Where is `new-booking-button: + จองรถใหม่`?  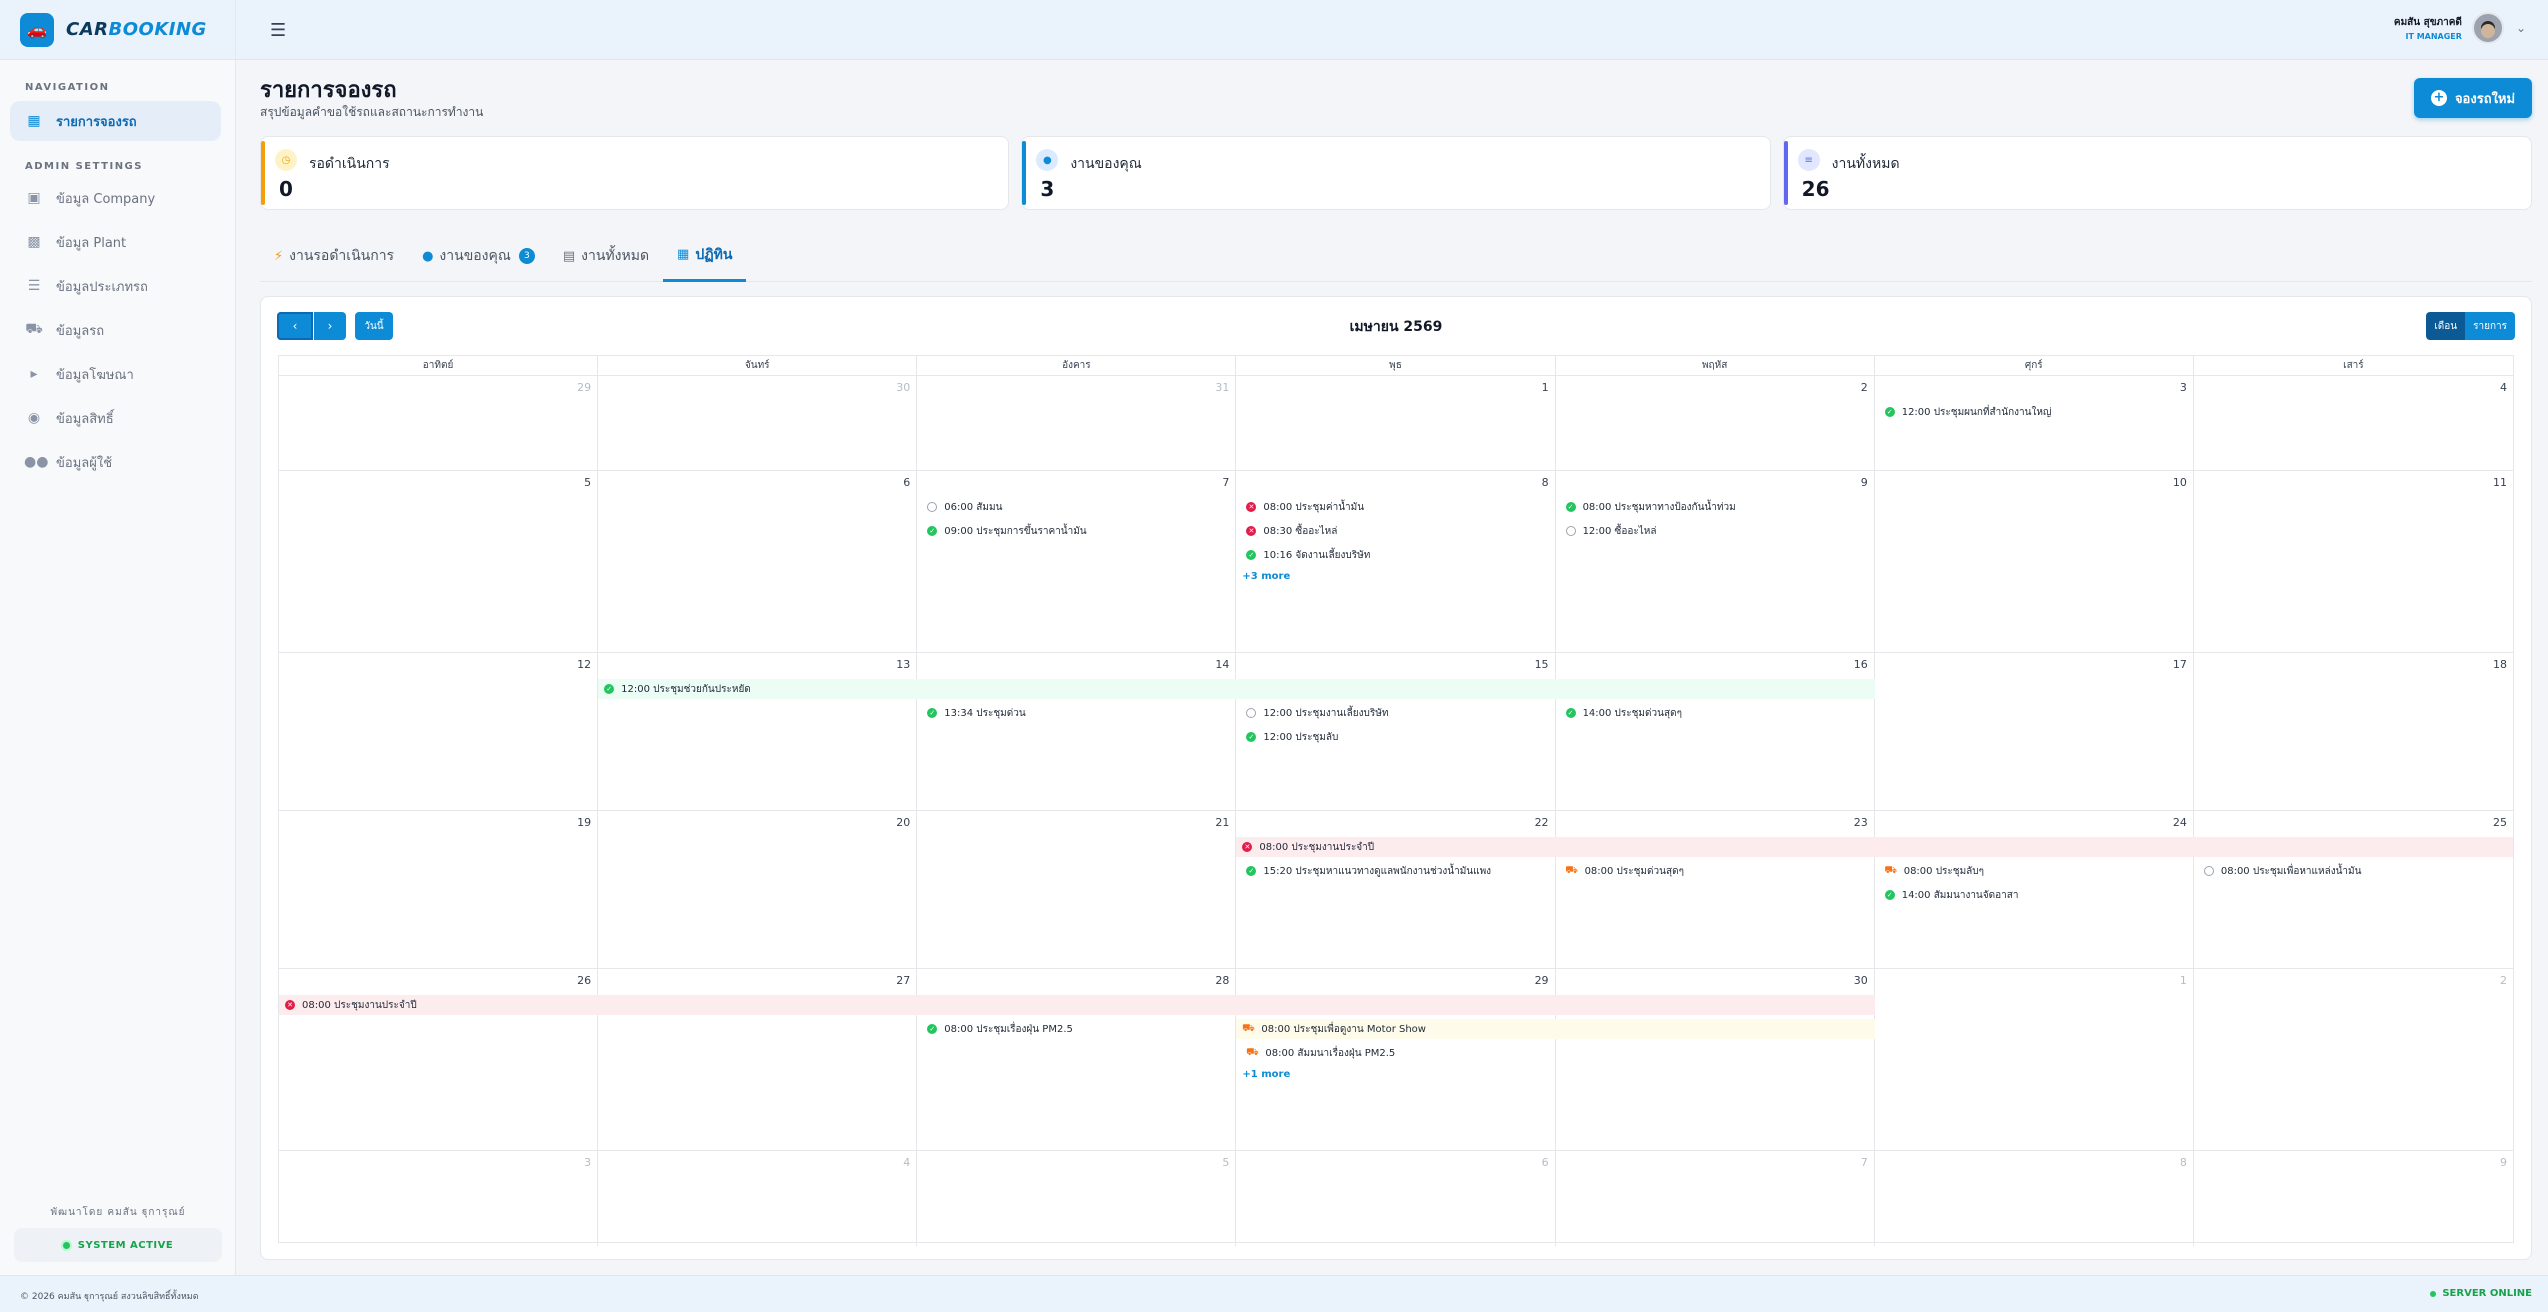 new-booking-button: + จองรถใหม่ is located at coordinates (2473, 98).